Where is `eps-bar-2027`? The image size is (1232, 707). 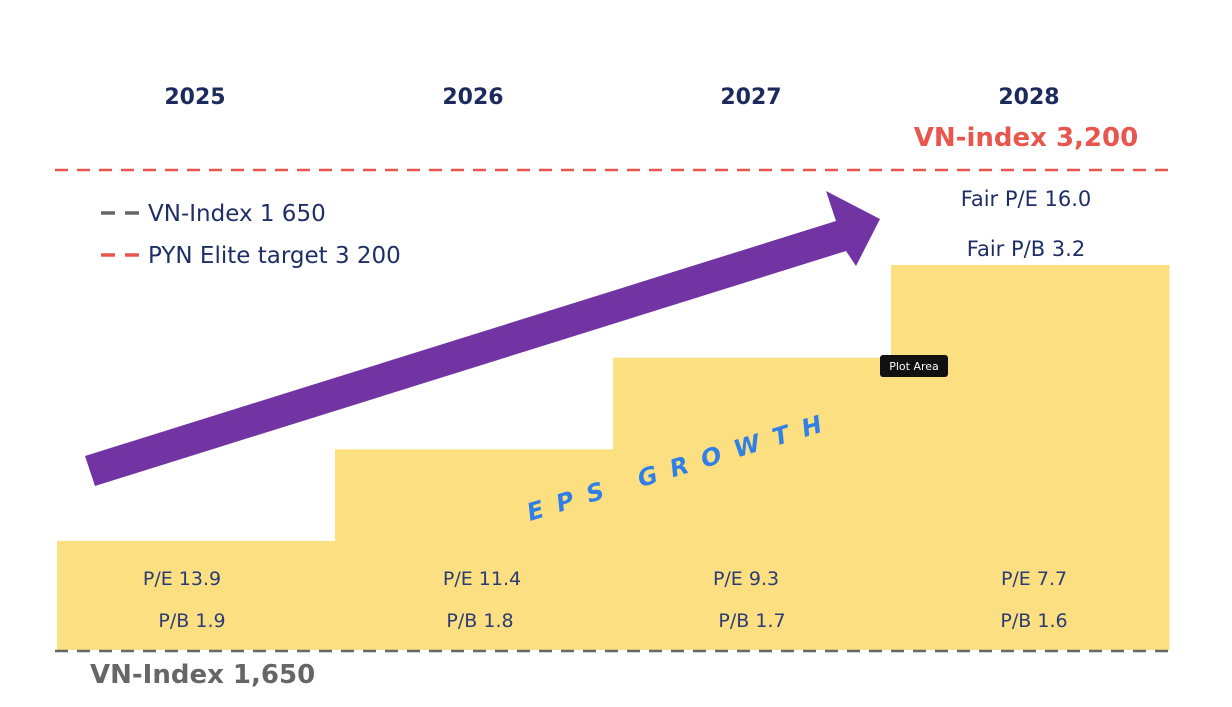 eps-bar-2027 is located at coordinates (752, 503).